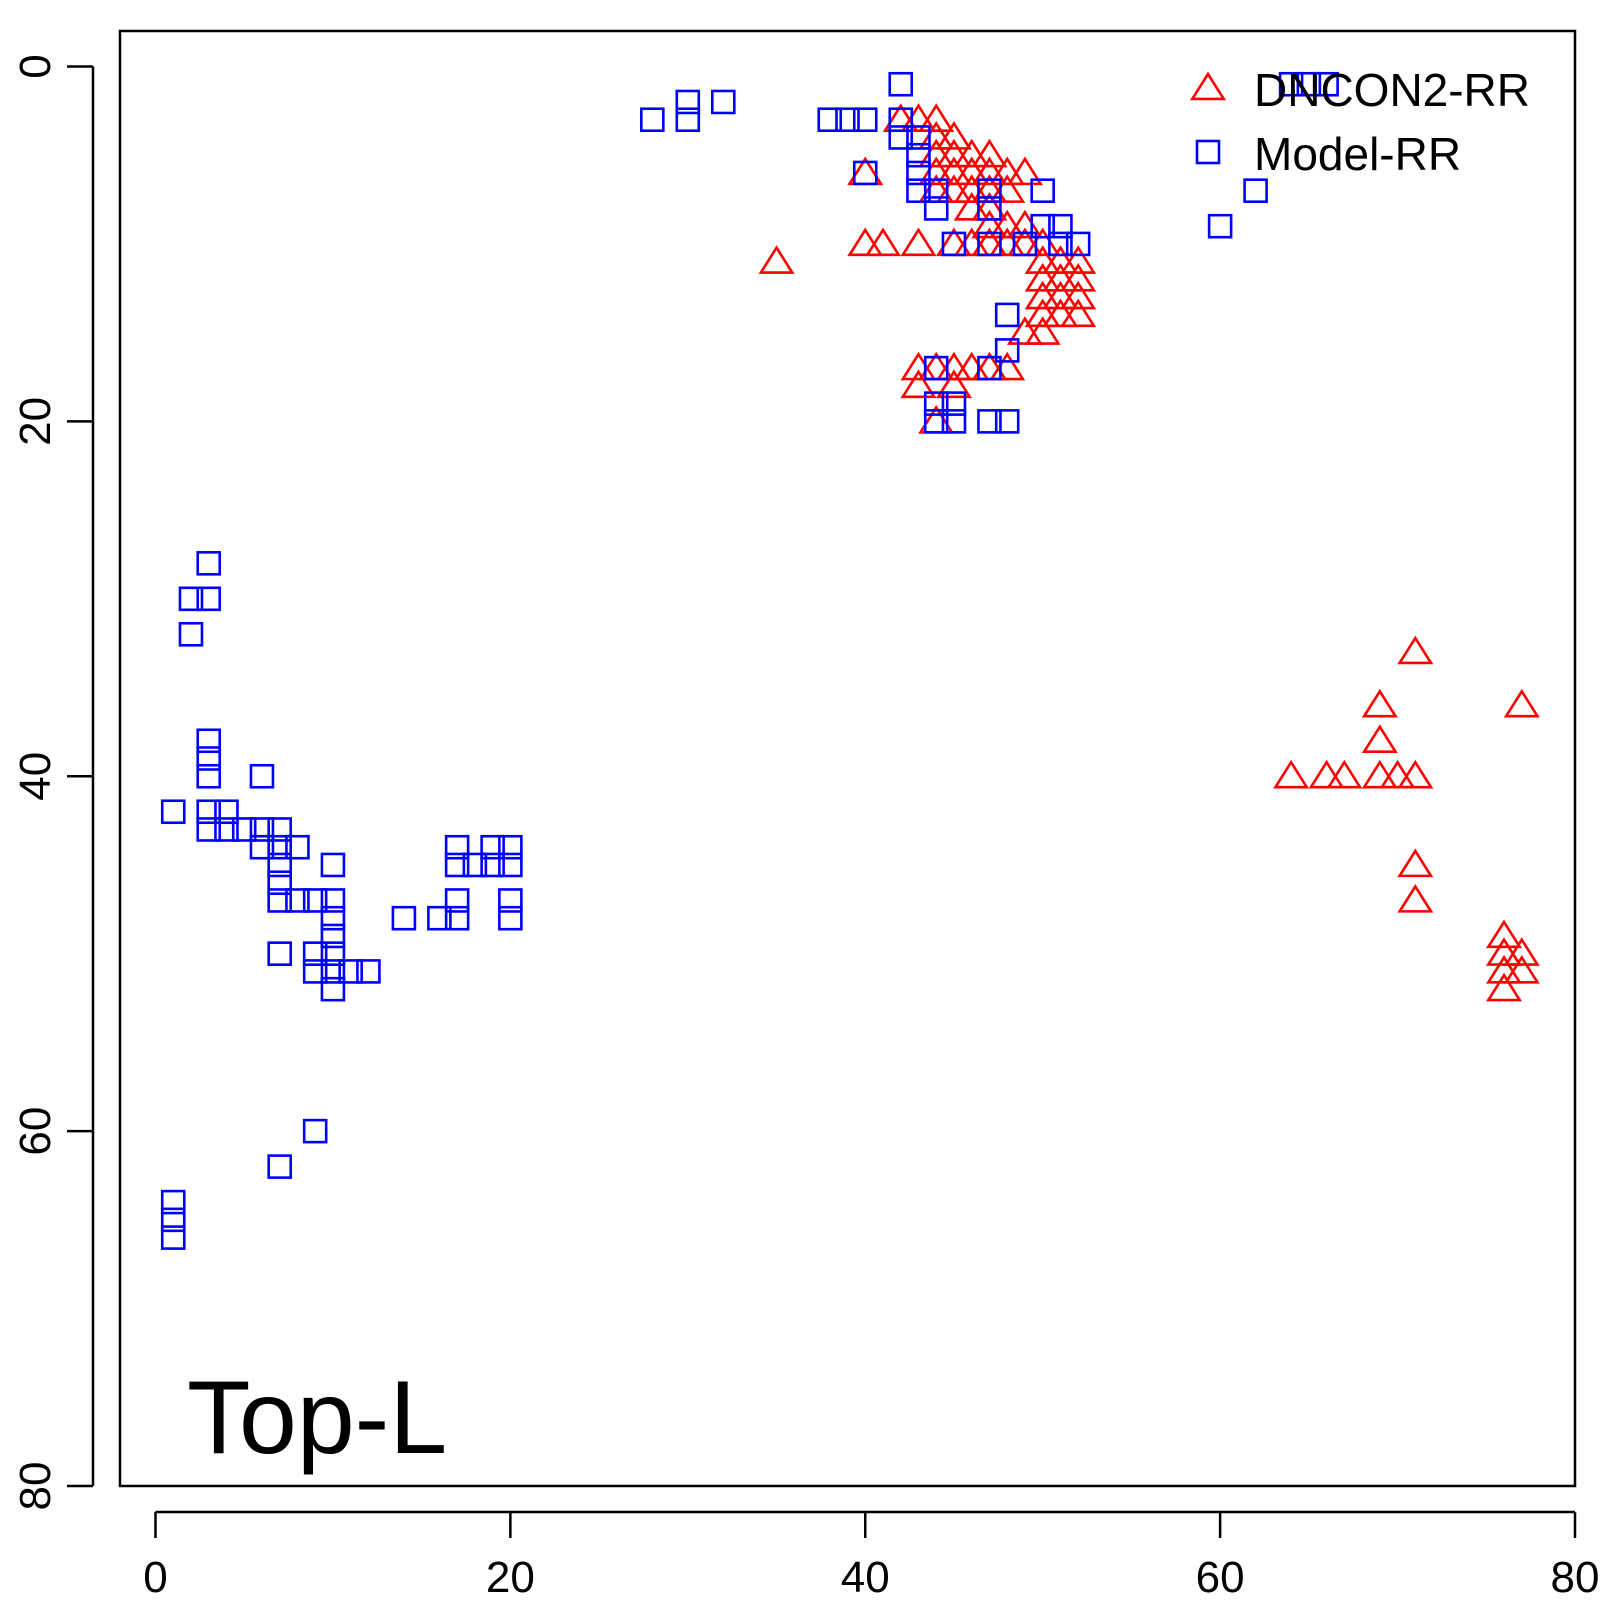  What do you see at coordinates (35, 776) in the screenshot?
I see `y-tick-label: 40` at bounding box center [35, 776].